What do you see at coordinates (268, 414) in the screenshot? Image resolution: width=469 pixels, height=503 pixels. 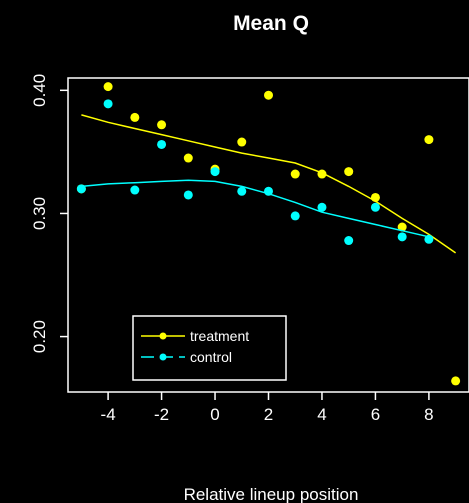 I see `x-tick-label: 2` at bounding box center [268, 414].